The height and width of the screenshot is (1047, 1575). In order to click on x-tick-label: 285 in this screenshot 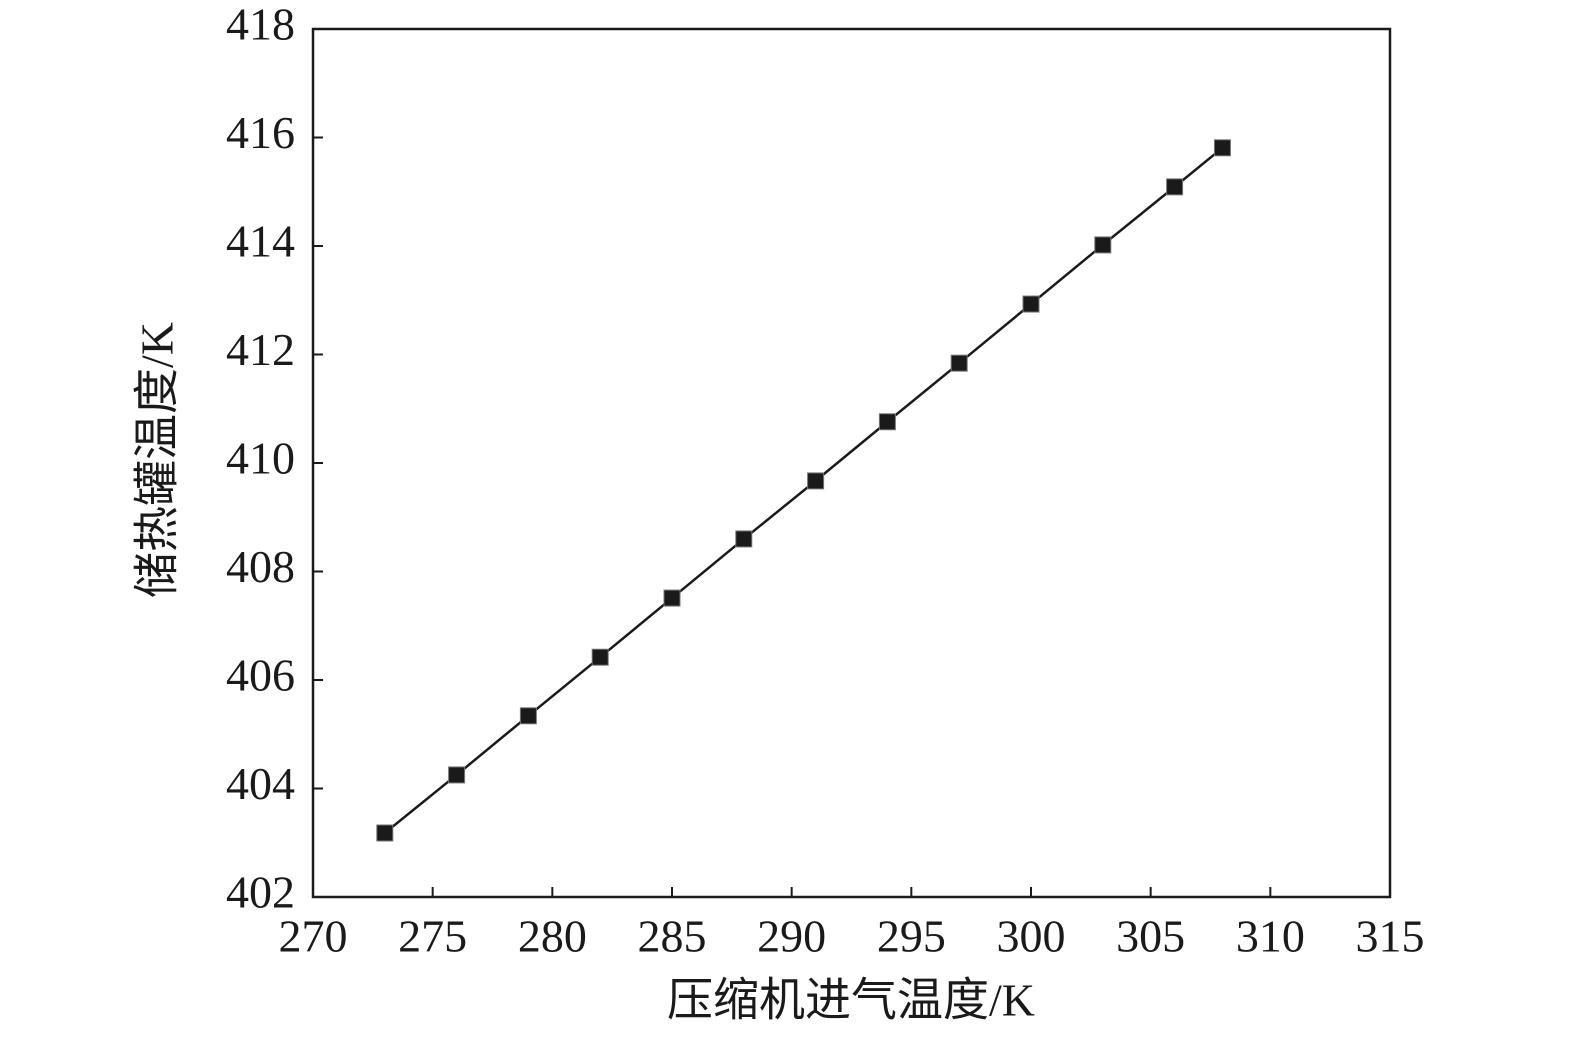, I will do `click(672, 936)`.